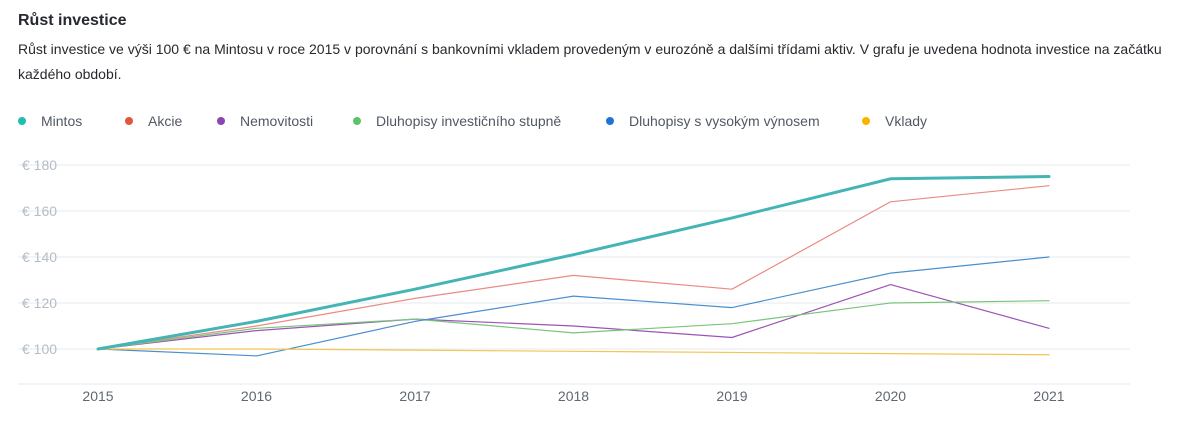  What do you see at coordinates (165, 121) in the screenshot?
I see `legend-label: Akcie` at bounding box center [165, 121].